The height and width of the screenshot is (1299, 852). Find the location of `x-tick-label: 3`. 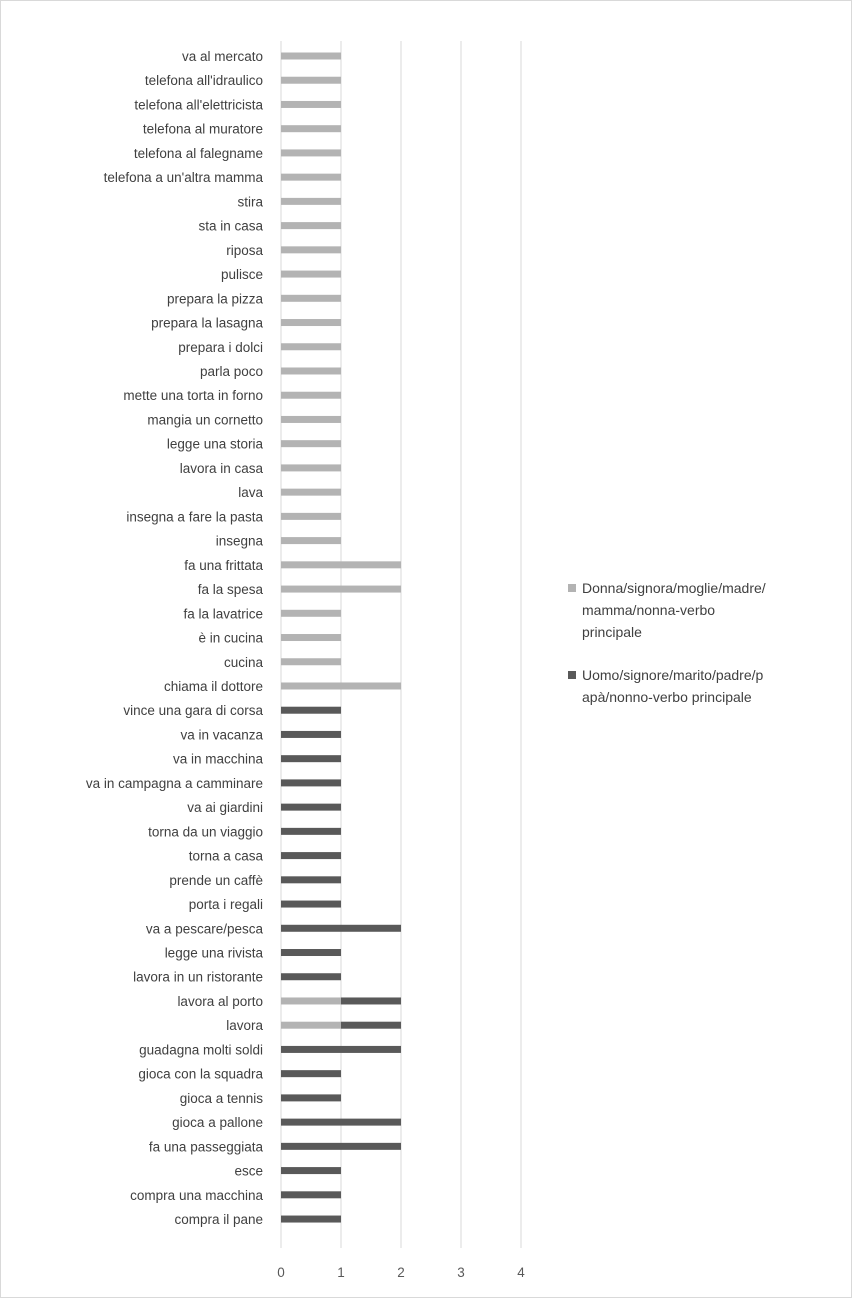

x-tick-label: 3 is located at coordinates (461, 1272).